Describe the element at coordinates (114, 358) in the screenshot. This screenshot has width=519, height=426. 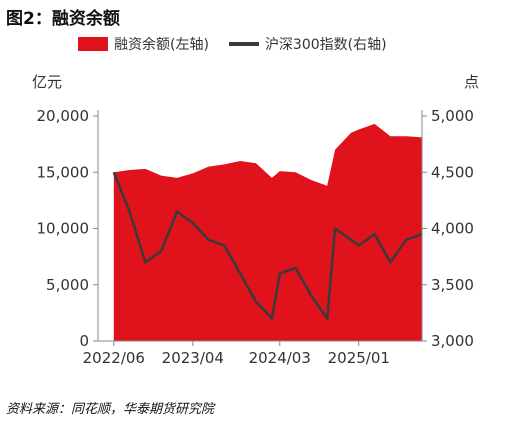
I see `x-tick-label: 2022/06` at that location.